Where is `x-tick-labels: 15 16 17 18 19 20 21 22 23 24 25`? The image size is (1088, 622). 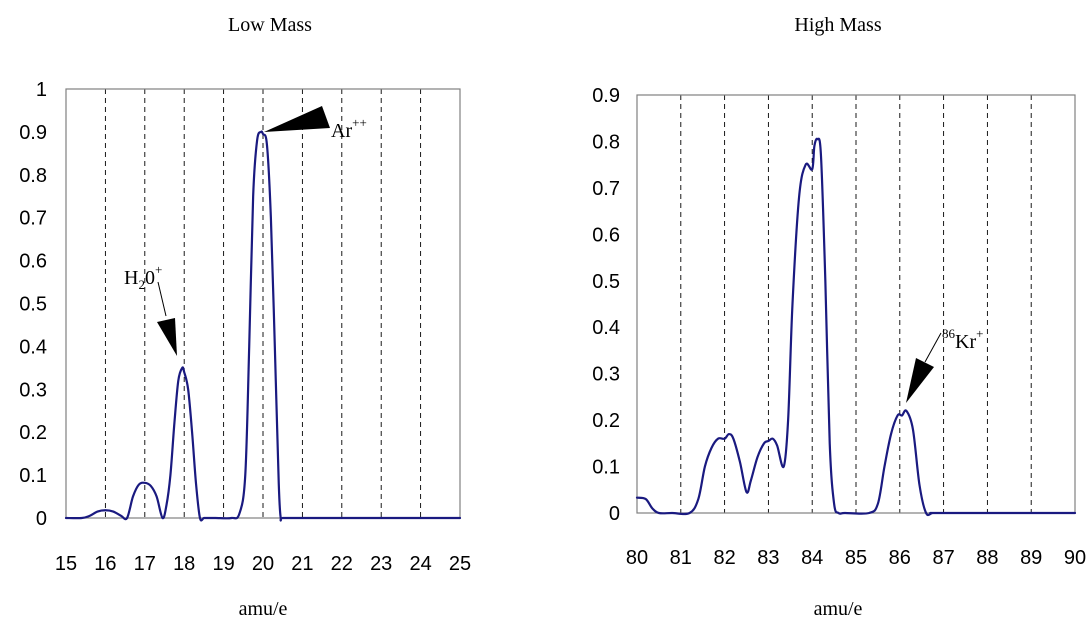 x-tick-labels: 15 16 17 18 19 20 21 22 23 24 25 is located at coordinates (263, 564).